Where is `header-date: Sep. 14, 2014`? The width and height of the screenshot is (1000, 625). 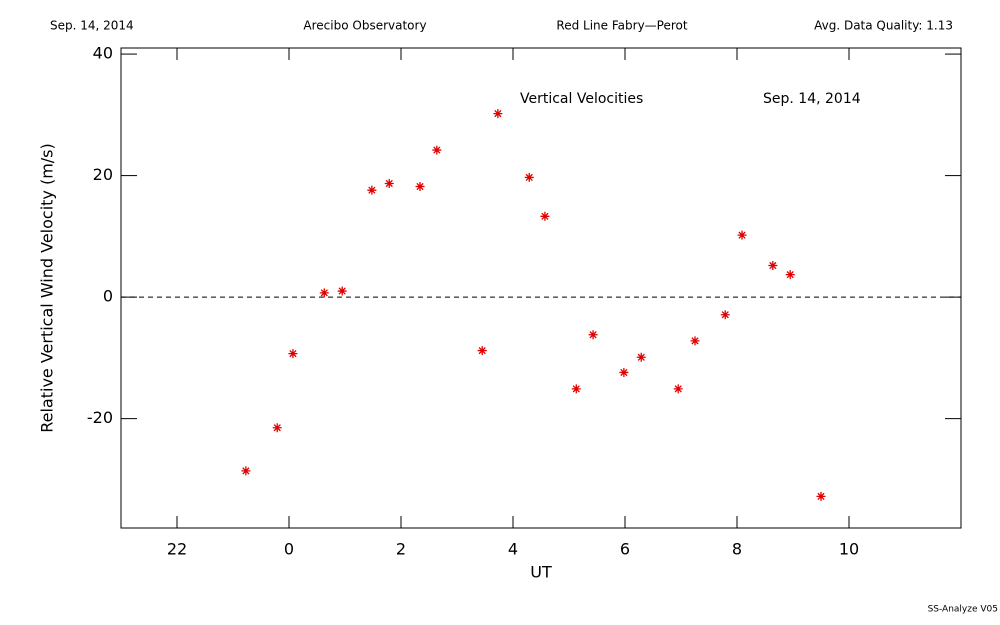
header-date: Sep. 14, 2014 is located at coordinates (92, 26).